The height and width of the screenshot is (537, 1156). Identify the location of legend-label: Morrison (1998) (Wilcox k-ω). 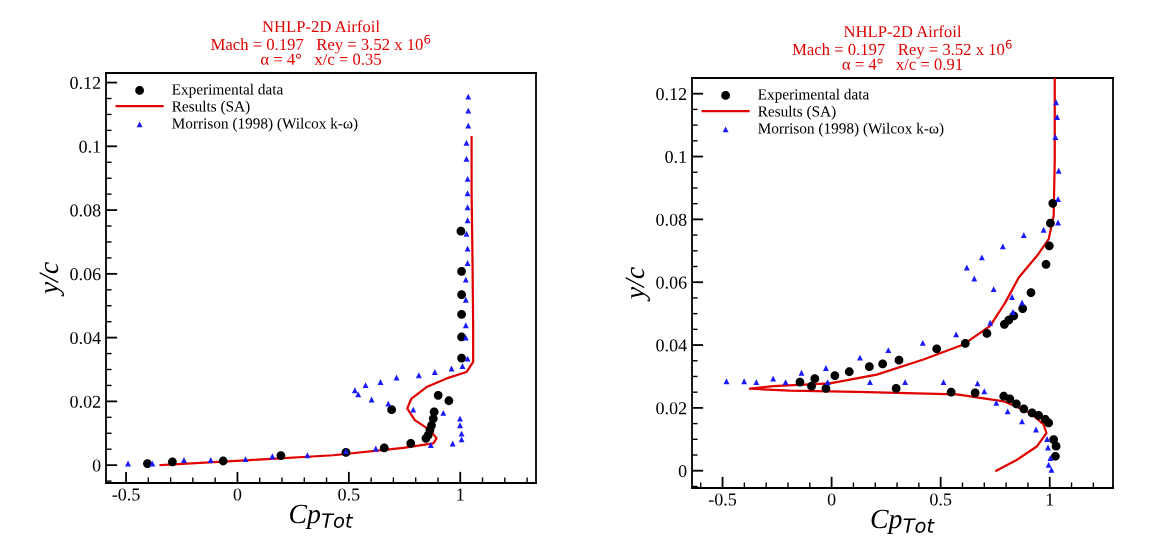
(265, 124).